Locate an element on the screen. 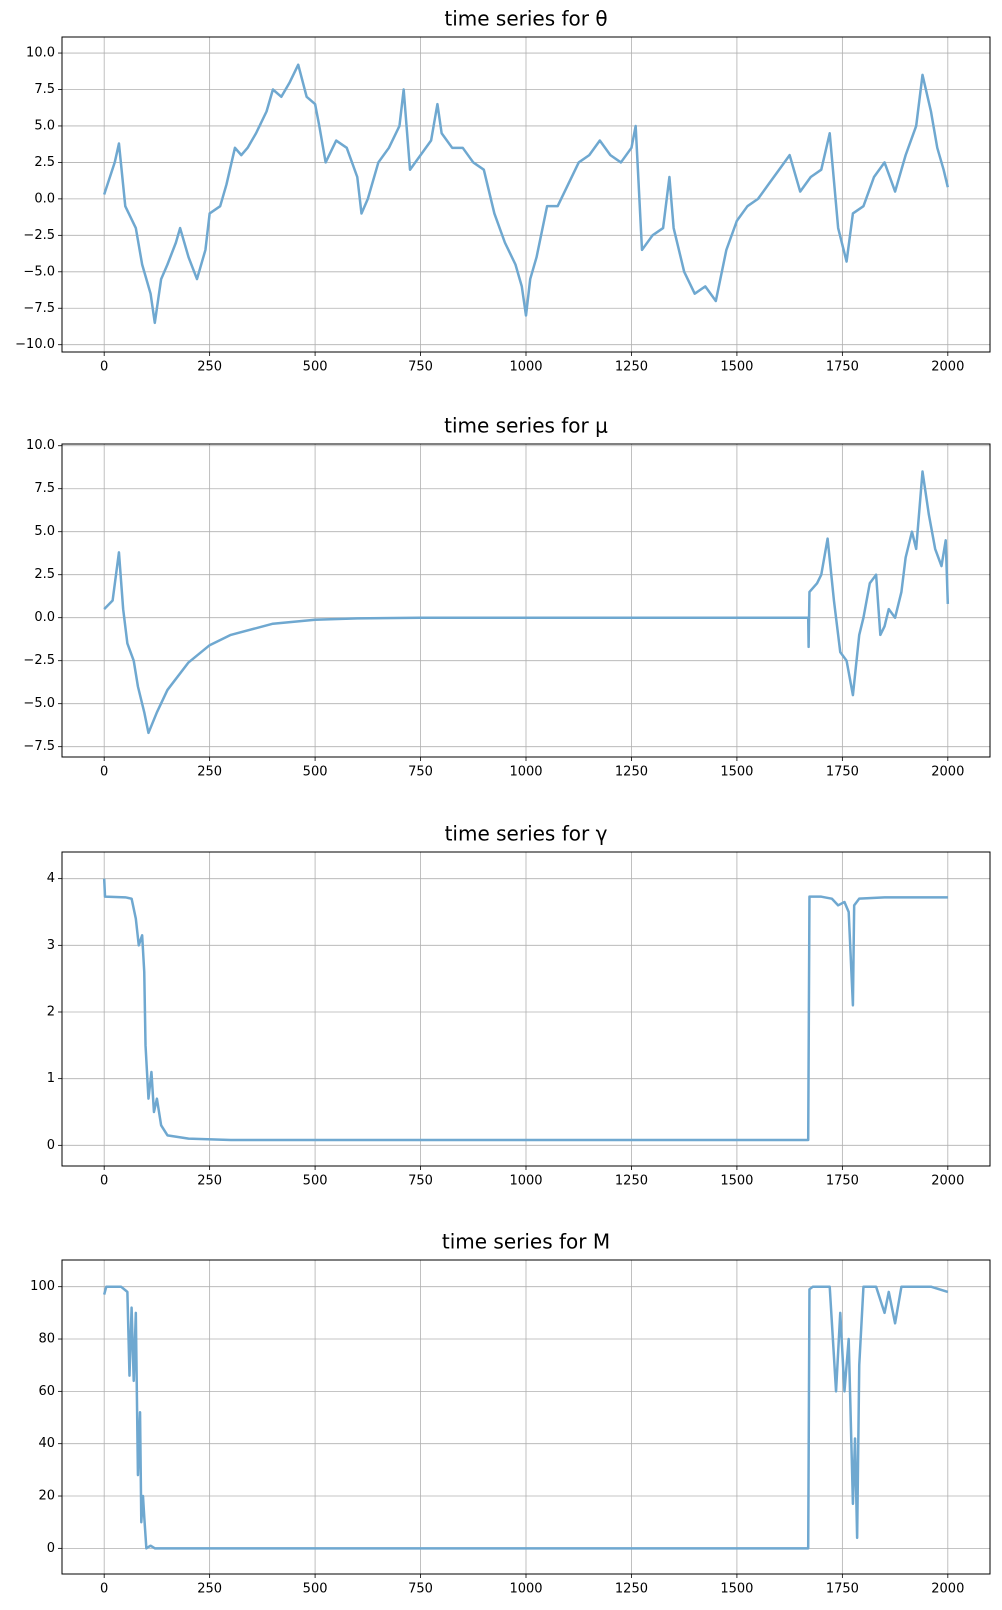 This screenshot has height=1610, width=1002. y-tick-label: 1 is located at coordinates (51, 1078).